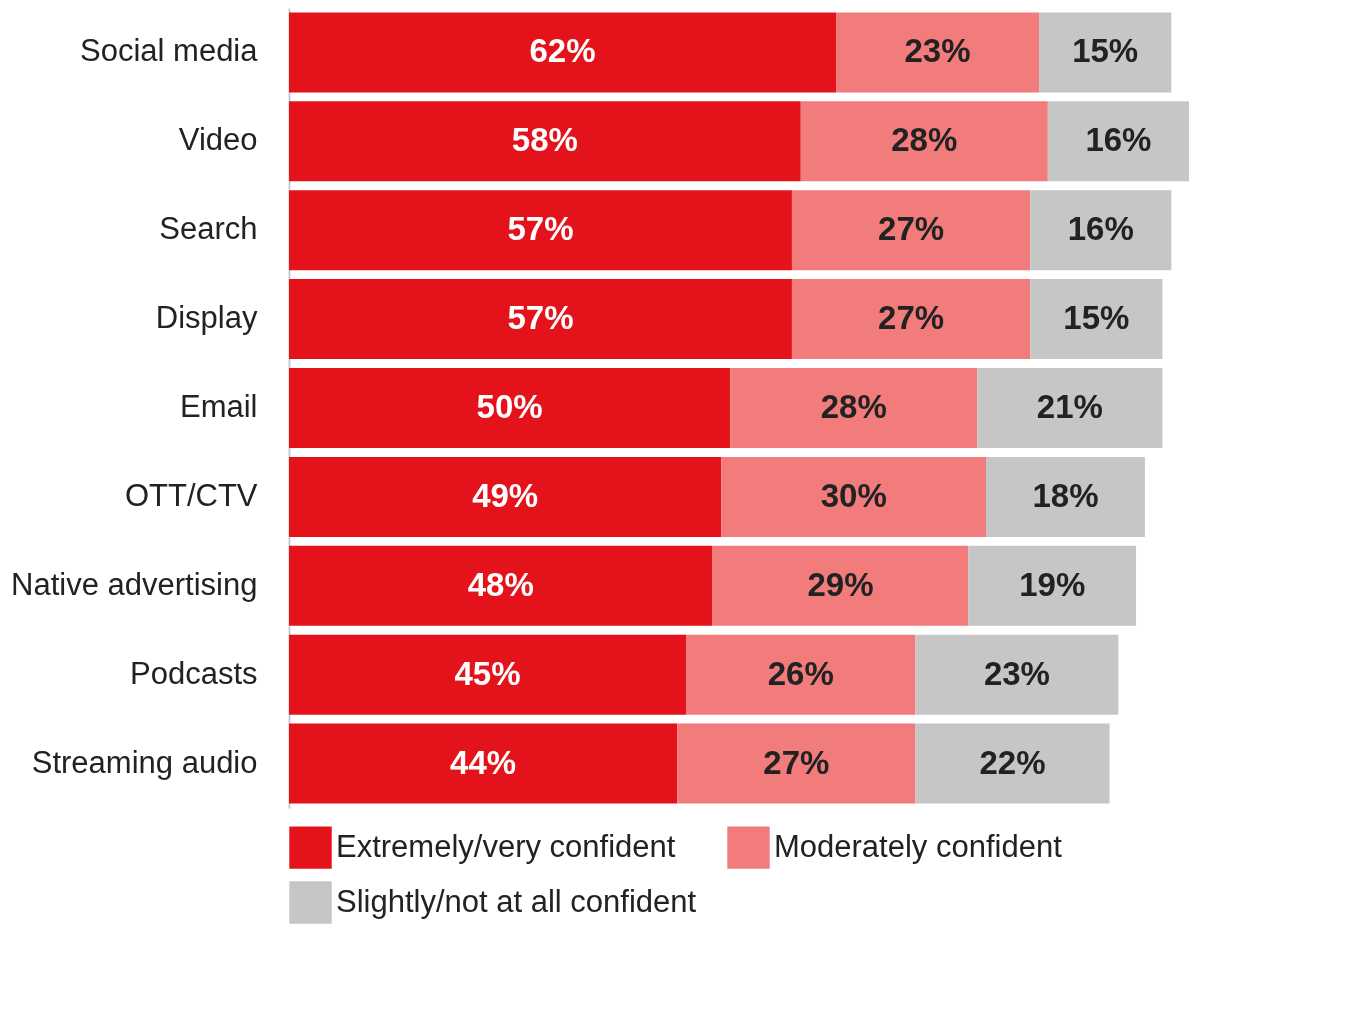  I want to click on data-label: 44%, so click(483, 762).